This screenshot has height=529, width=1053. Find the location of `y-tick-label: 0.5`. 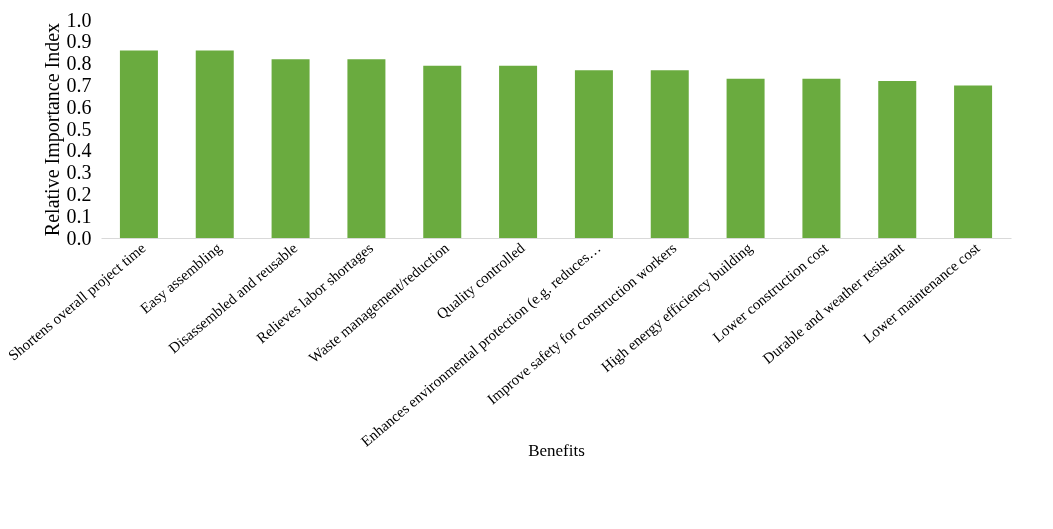

y-tick-label: 0.5 is located at coordinates (79, 128).